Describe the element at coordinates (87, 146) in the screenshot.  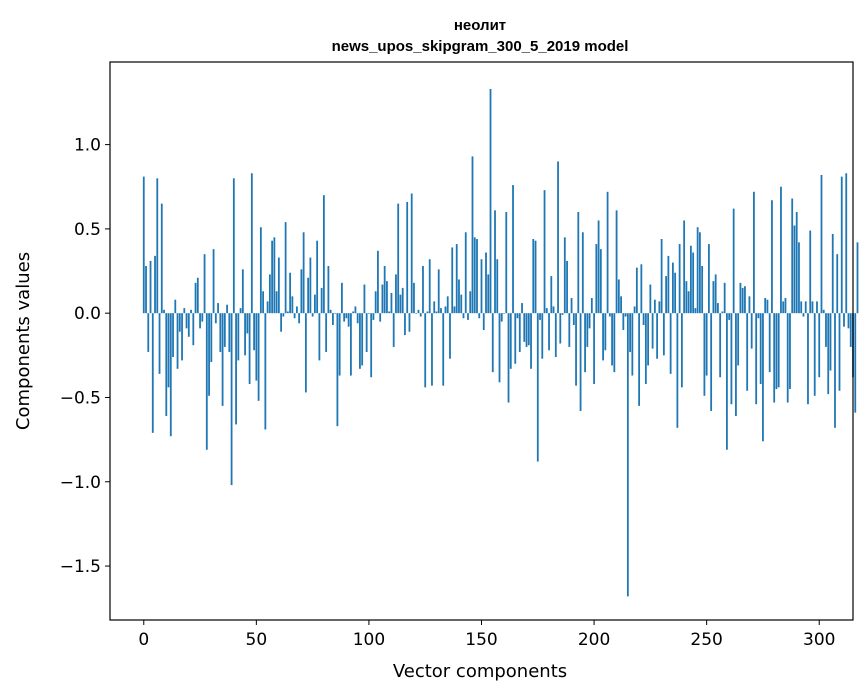
I see `y-tick-label: 1.0` at that location.